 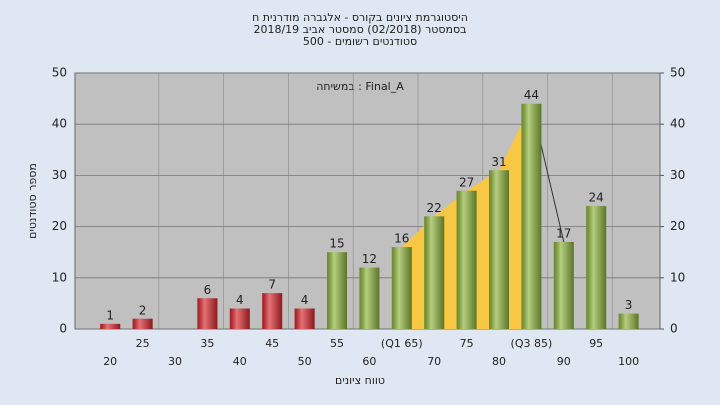 I want to click on x-tick-label: 25, so click(x=143, y=343).